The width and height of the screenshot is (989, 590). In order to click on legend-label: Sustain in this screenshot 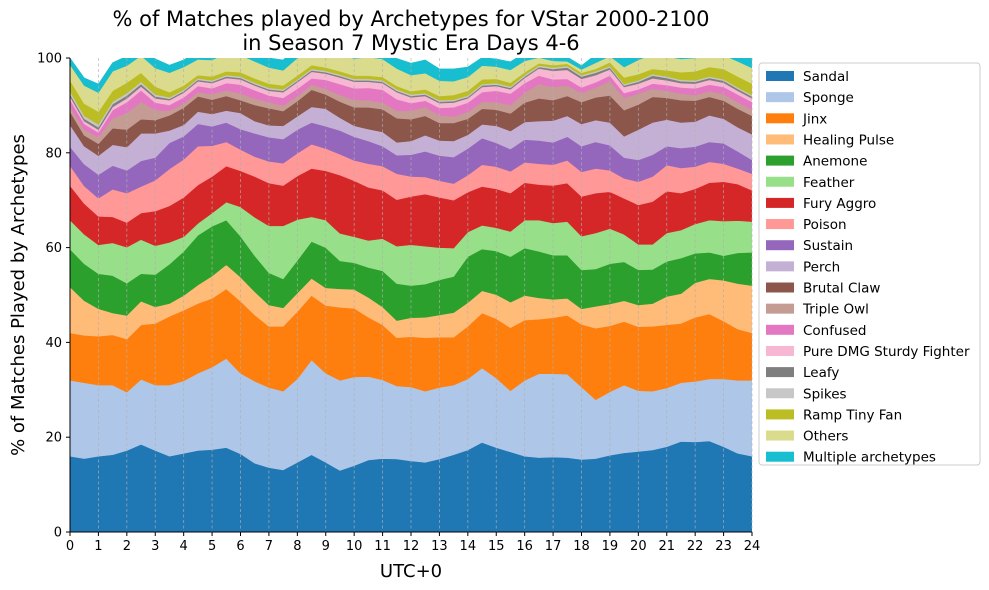, I will do `click(828, 246)`.